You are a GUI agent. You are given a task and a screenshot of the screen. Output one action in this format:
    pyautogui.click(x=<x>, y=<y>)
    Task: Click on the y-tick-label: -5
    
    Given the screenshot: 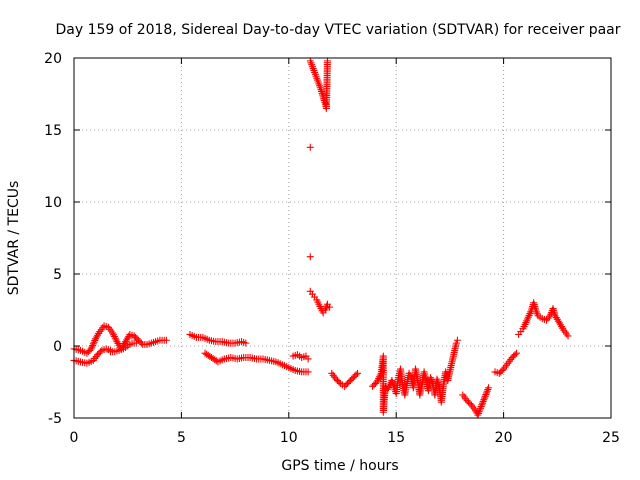 What is the action you would take?
    pyautogui.click(x=55, y=419)
    